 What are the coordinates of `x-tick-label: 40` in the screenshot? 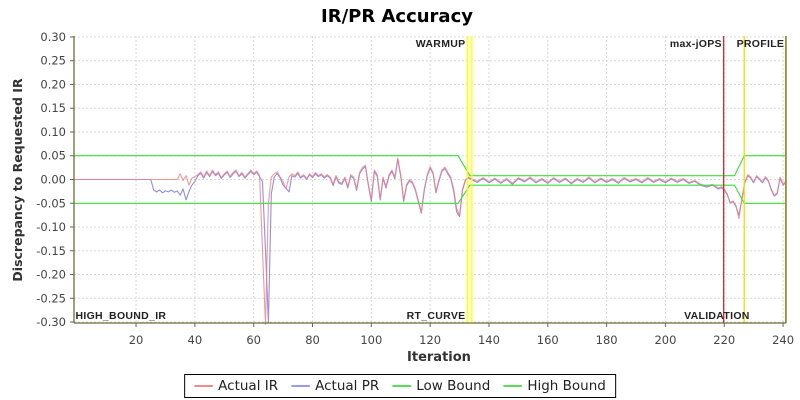 It's located at (195, 340).